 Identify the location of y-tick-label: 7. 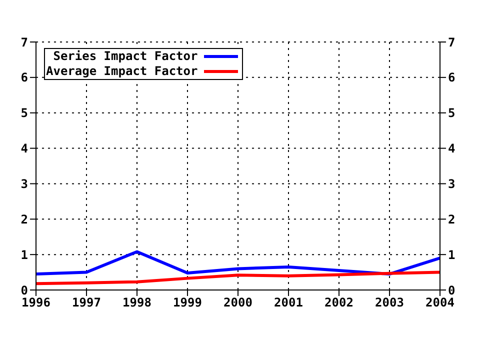
(24, 42).